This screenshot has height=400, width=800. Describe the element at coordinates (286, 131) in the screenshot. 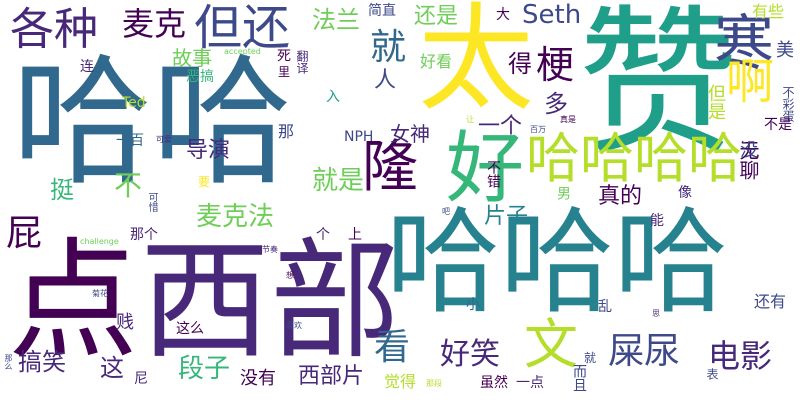

I see `cloud-word: 那` at that location.